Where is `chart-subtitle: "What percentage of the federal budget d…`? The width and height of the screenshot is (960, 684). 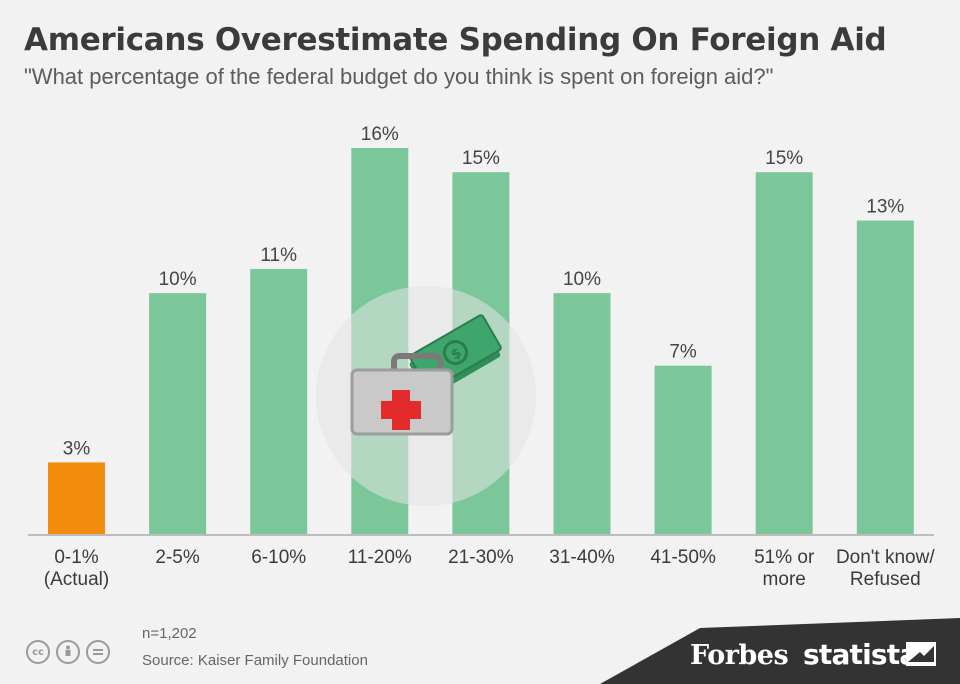 chart-subtitle: "What percentage of the federal budget d… is located at coordinates (399, 76).